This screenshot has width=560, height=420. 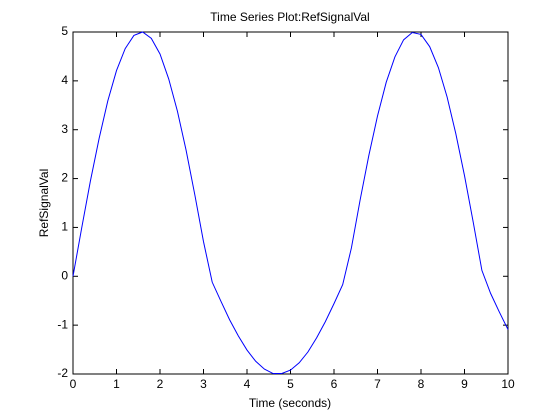 What do you see at coordinates (62, 373) in the screenshot?
I see `y-tick-label: -2` at bounding box center [62, 373].